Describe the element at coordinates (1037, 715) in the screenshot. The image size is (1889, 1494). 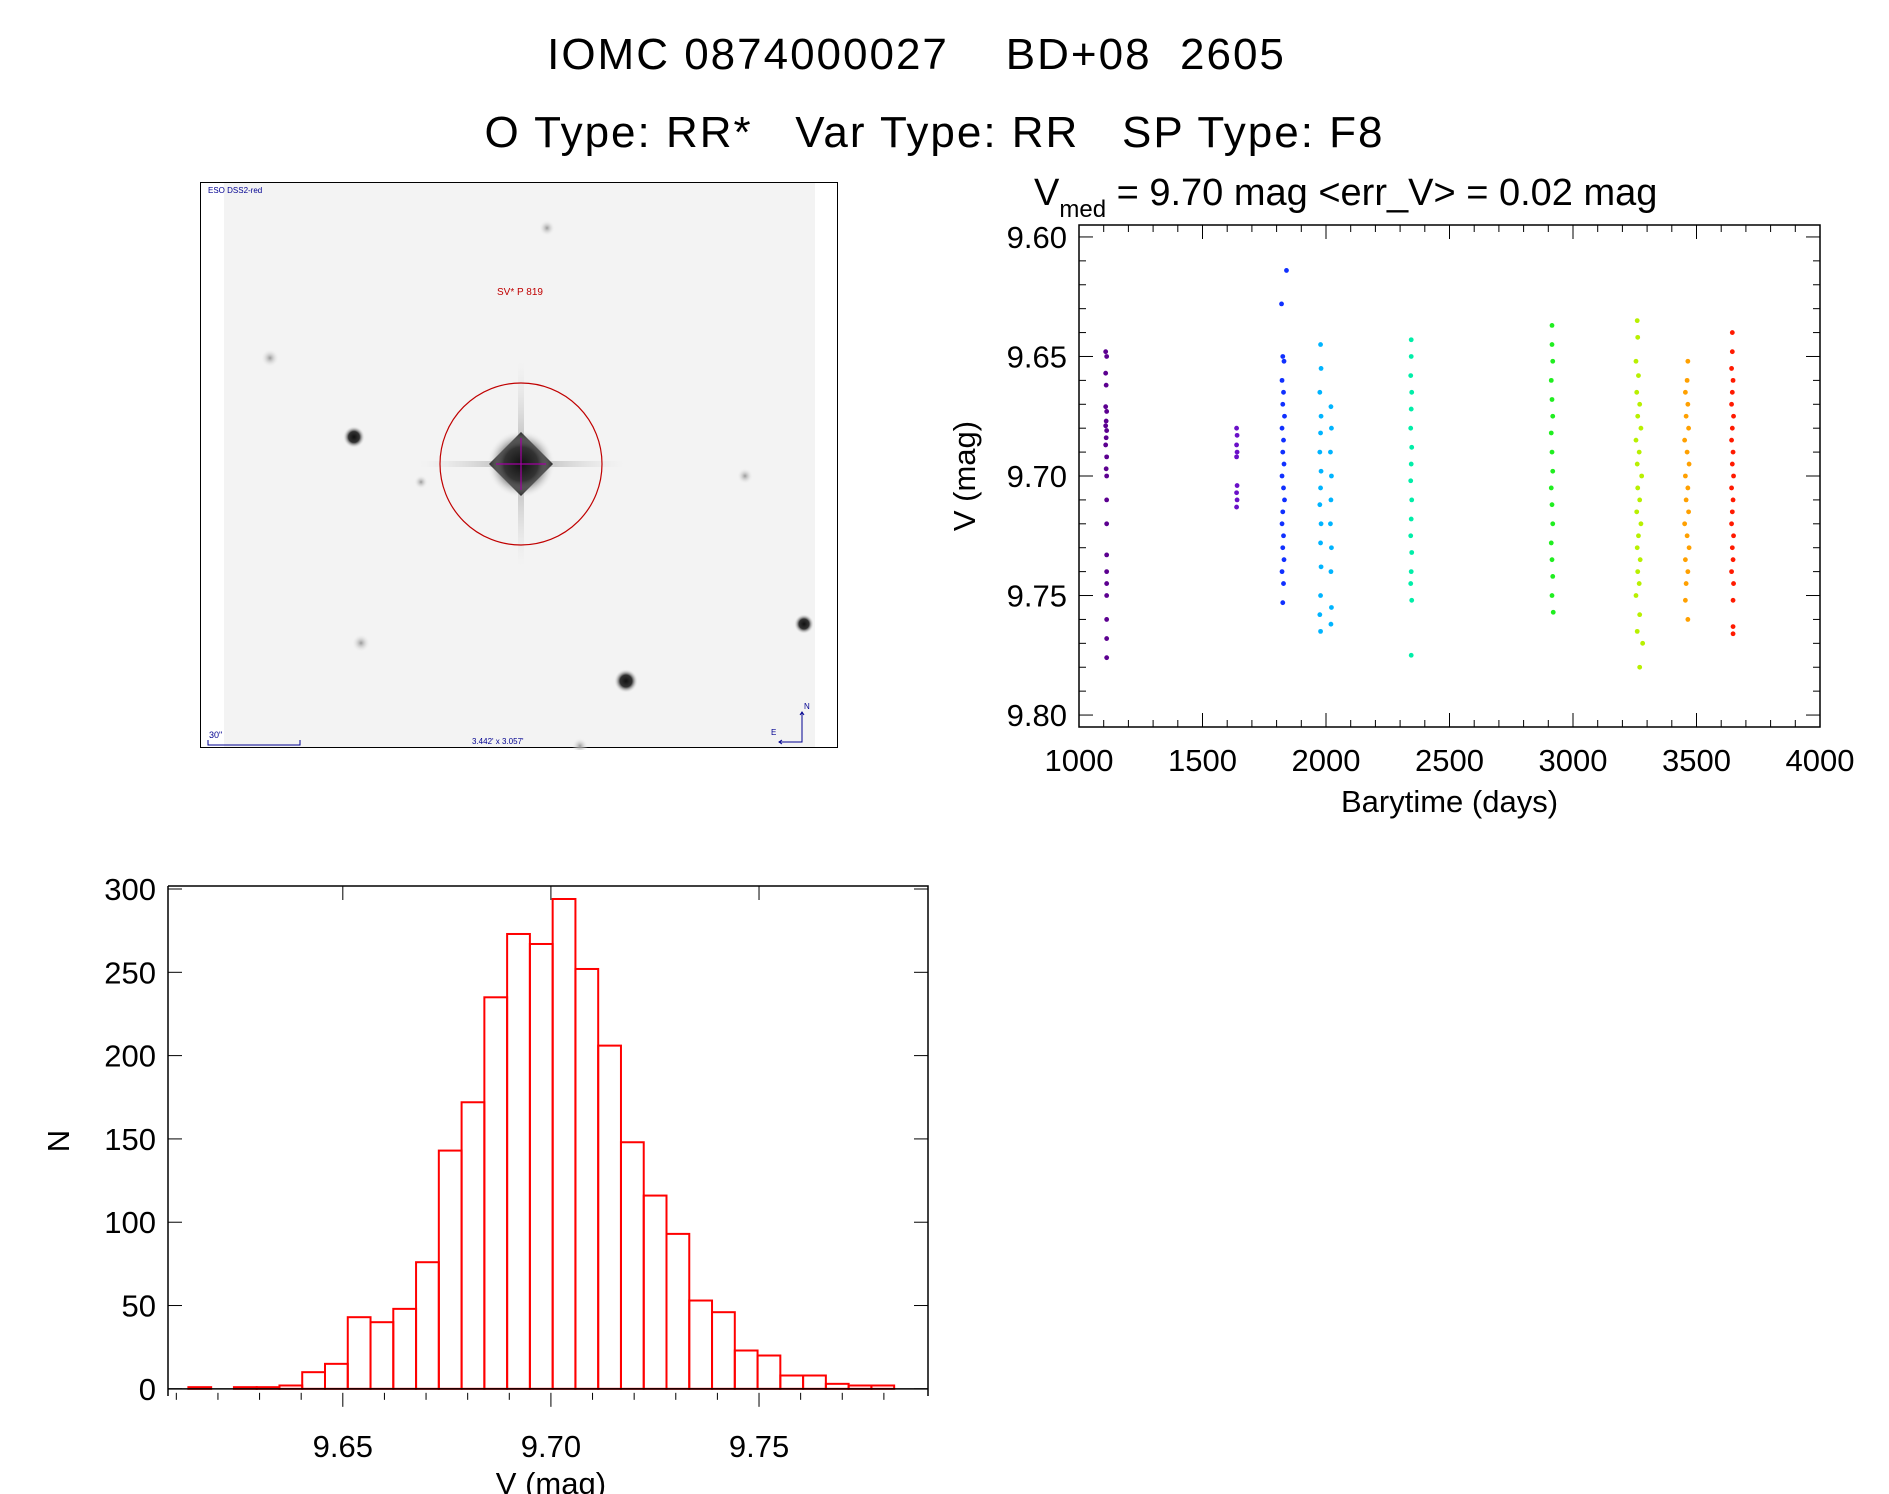
I see `y-tick-label: 9.80` at that location.